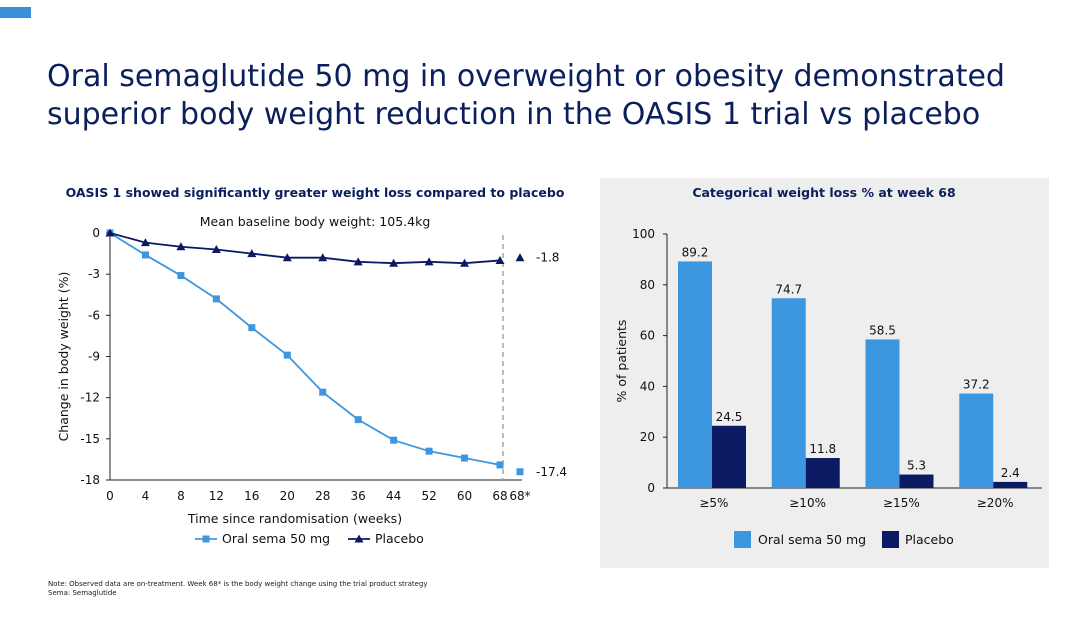  I want to click on bar-chart-category-label: ≥15%, so click(901, 503).